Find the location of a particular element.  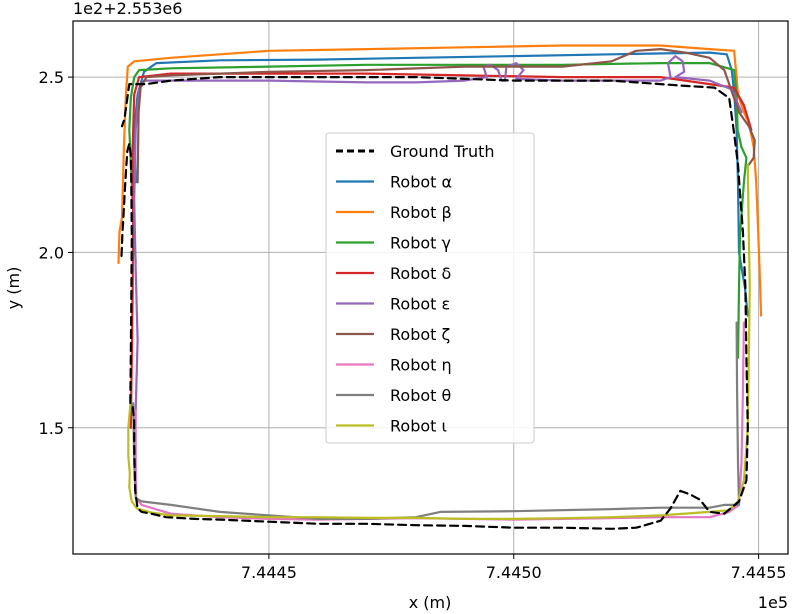

legend-label-3: Robot γ is located at coordinates (420, 243).